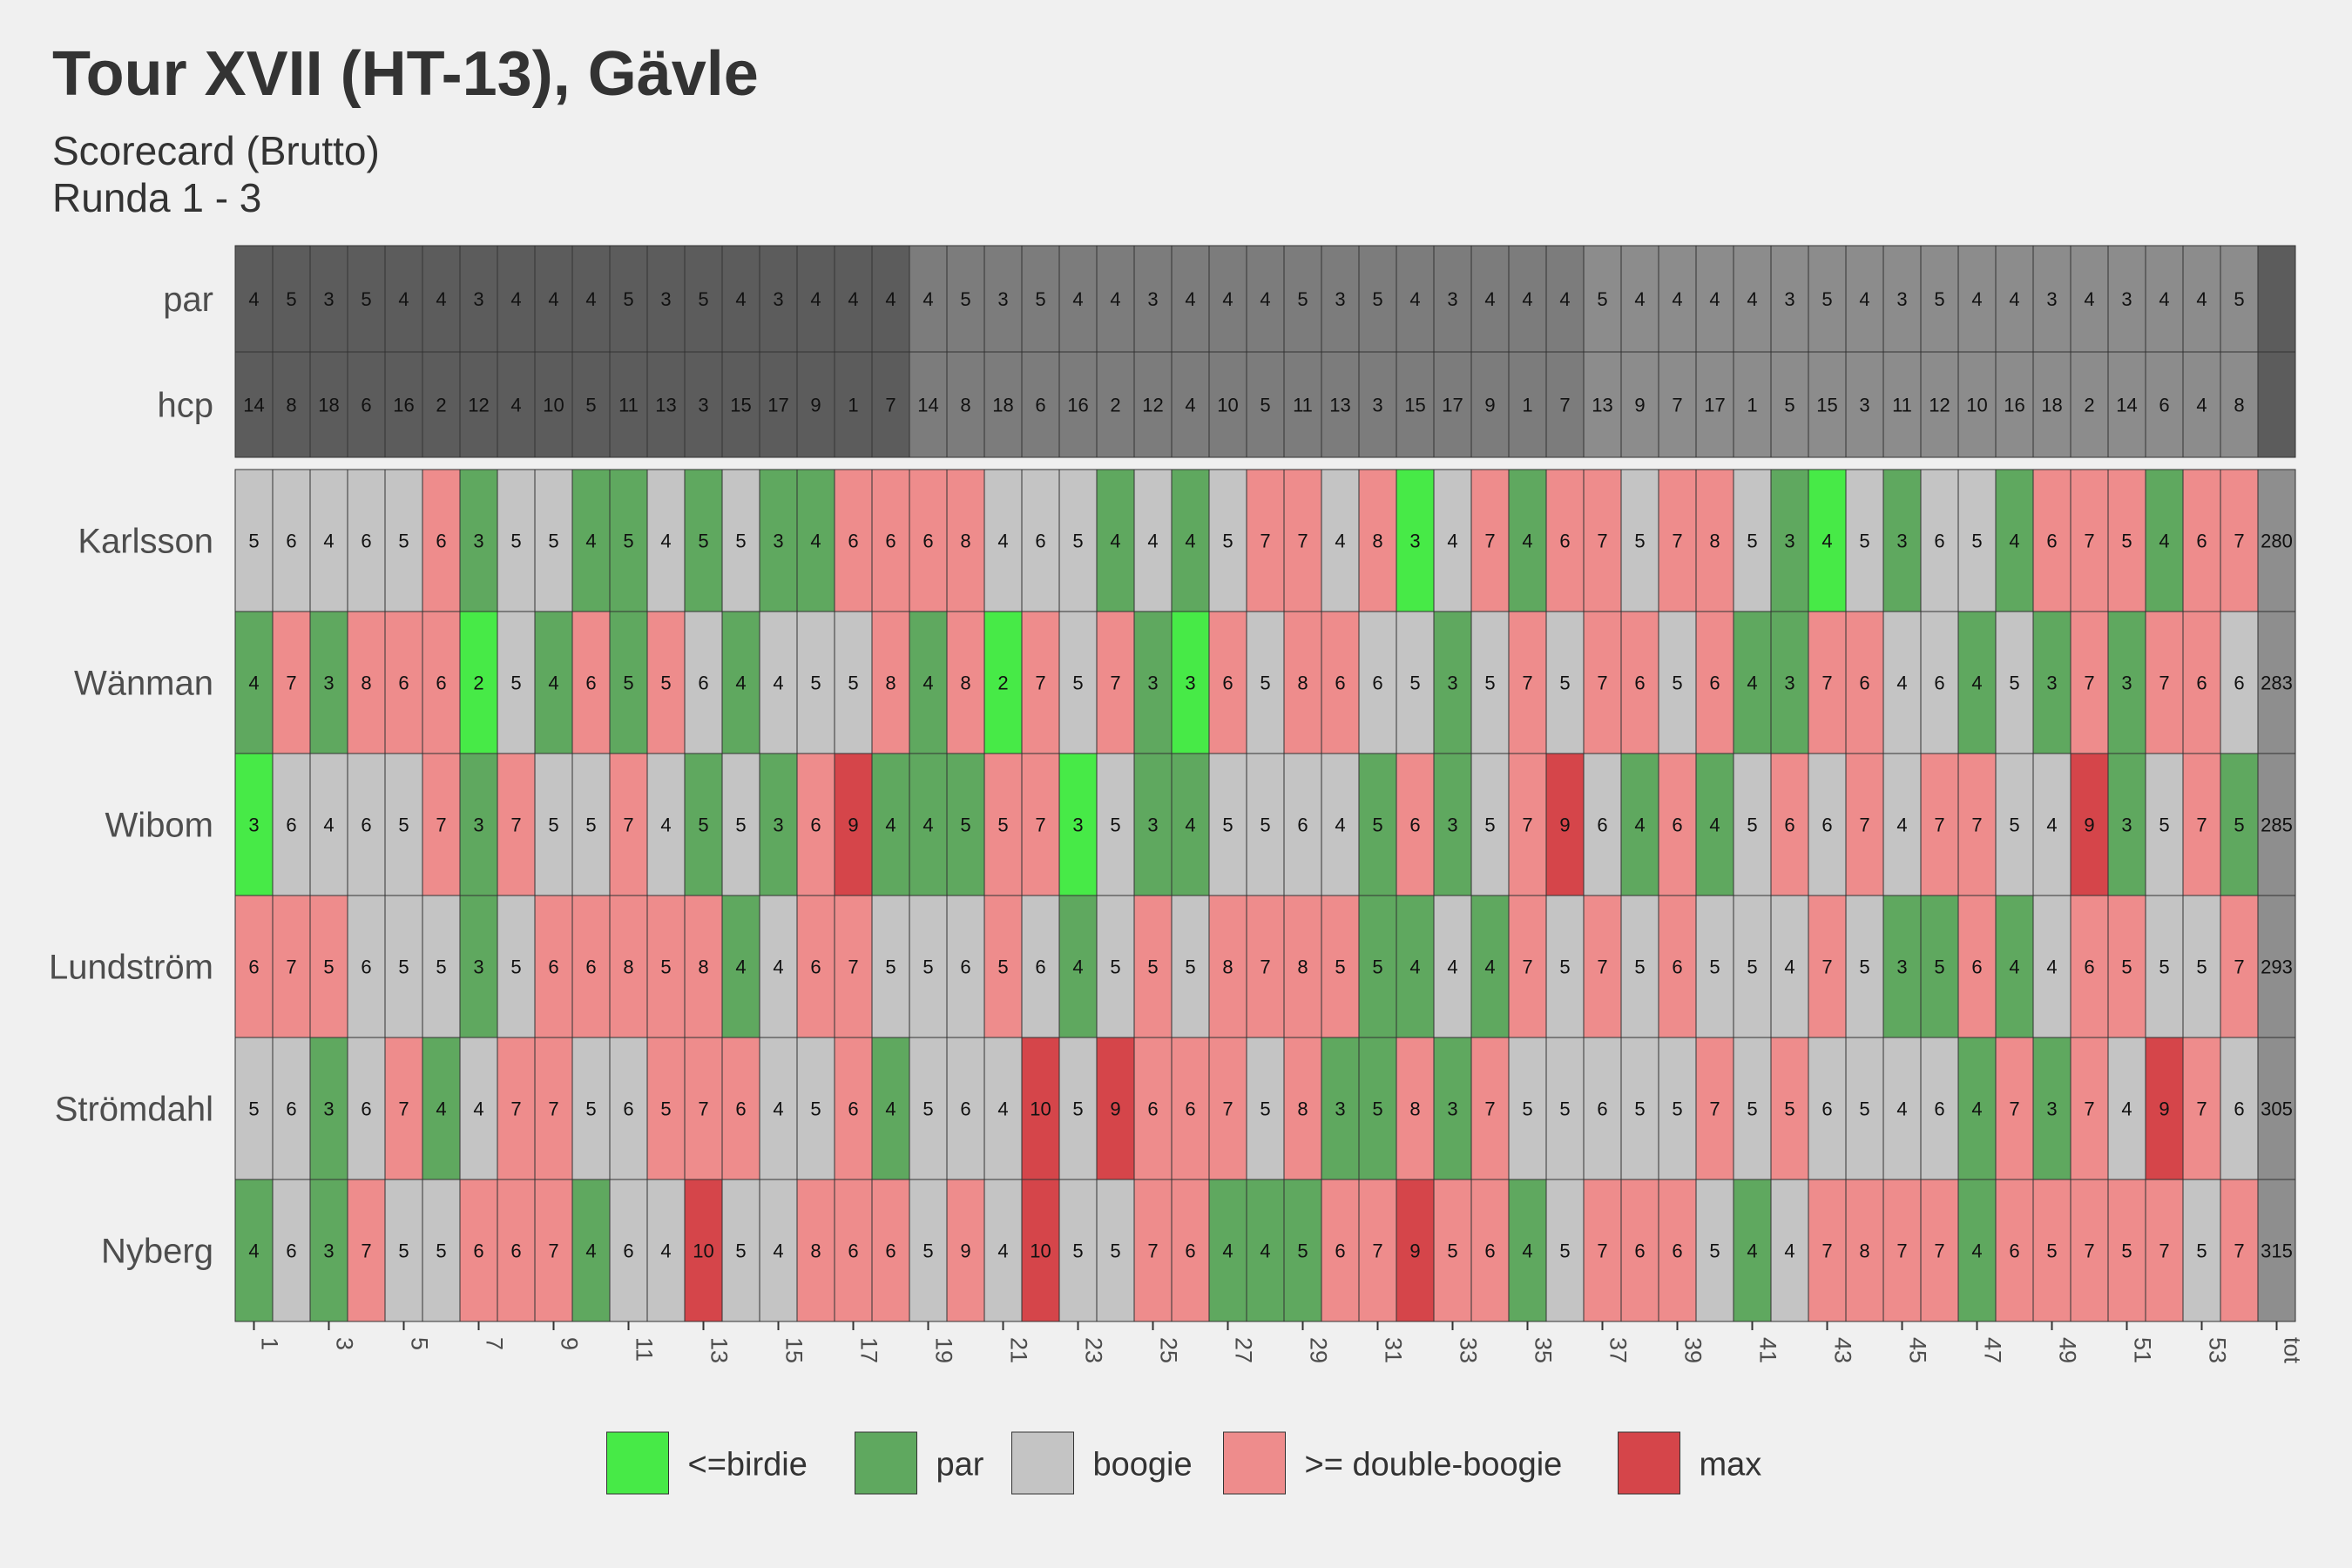  I want to click on chart-title: Tour XVII (HT-13), Gävle, so click(405, 74).